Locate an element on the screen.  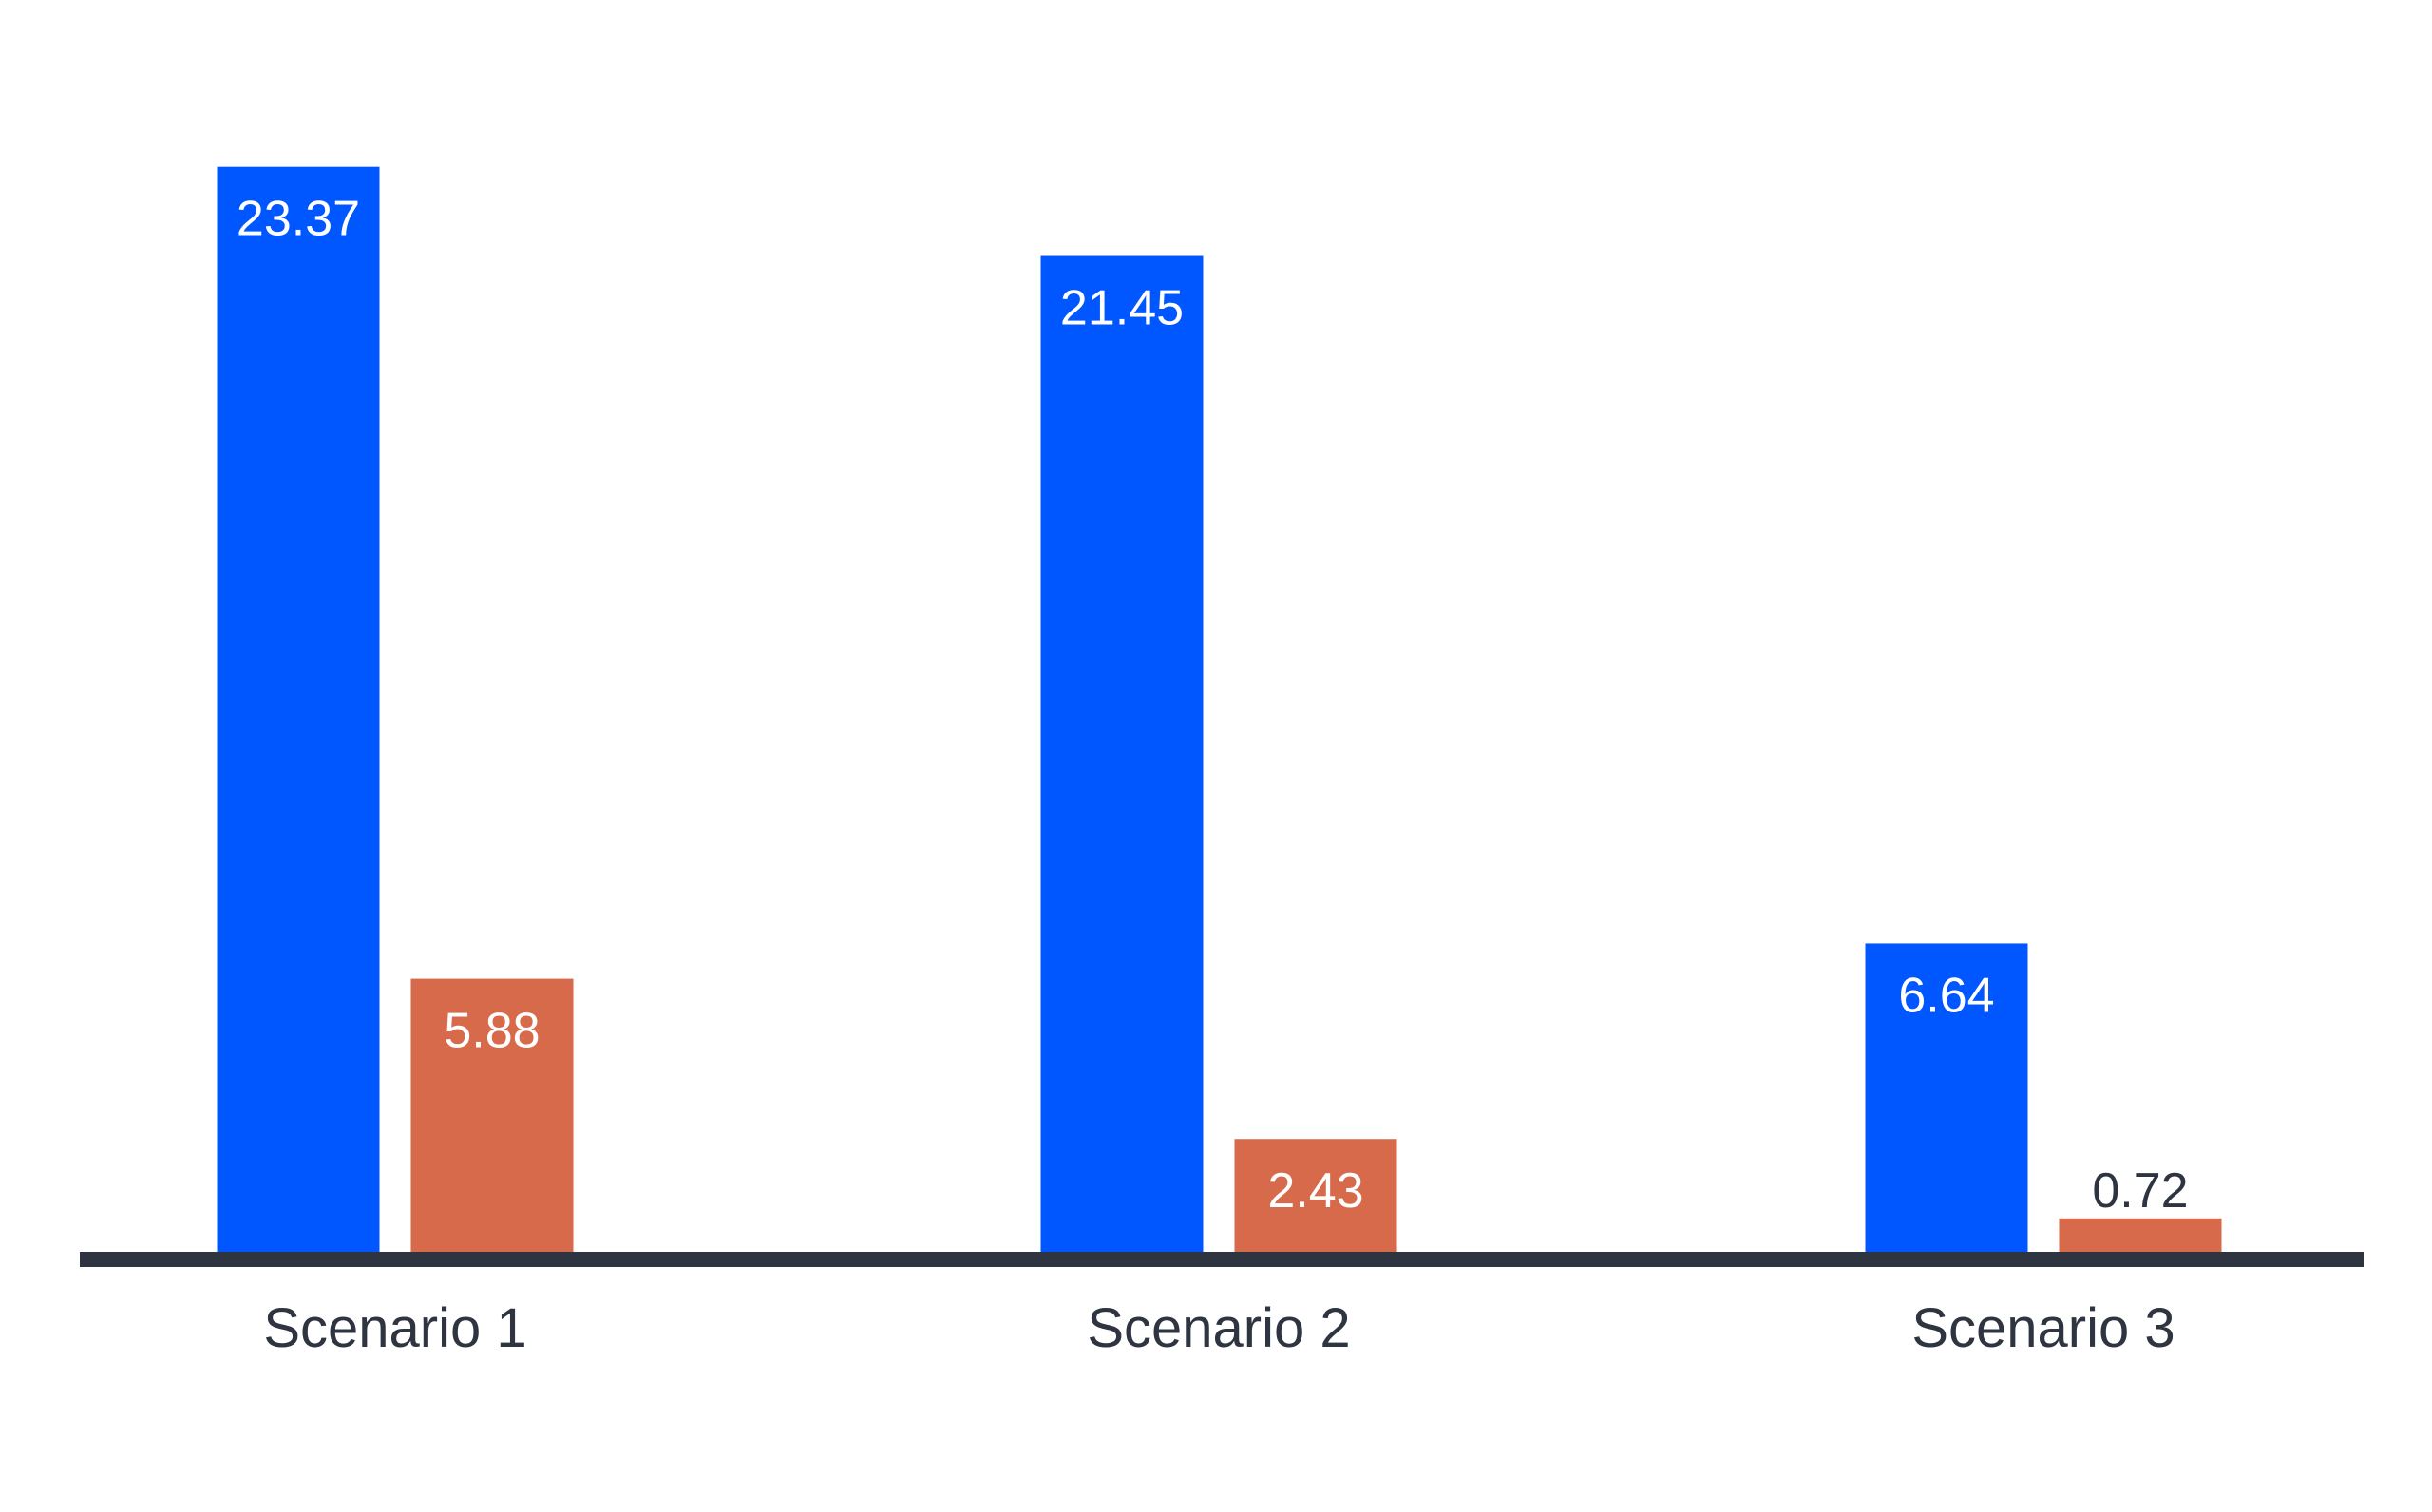
x-axis-baseline is located at coordinates (1222, 1260).